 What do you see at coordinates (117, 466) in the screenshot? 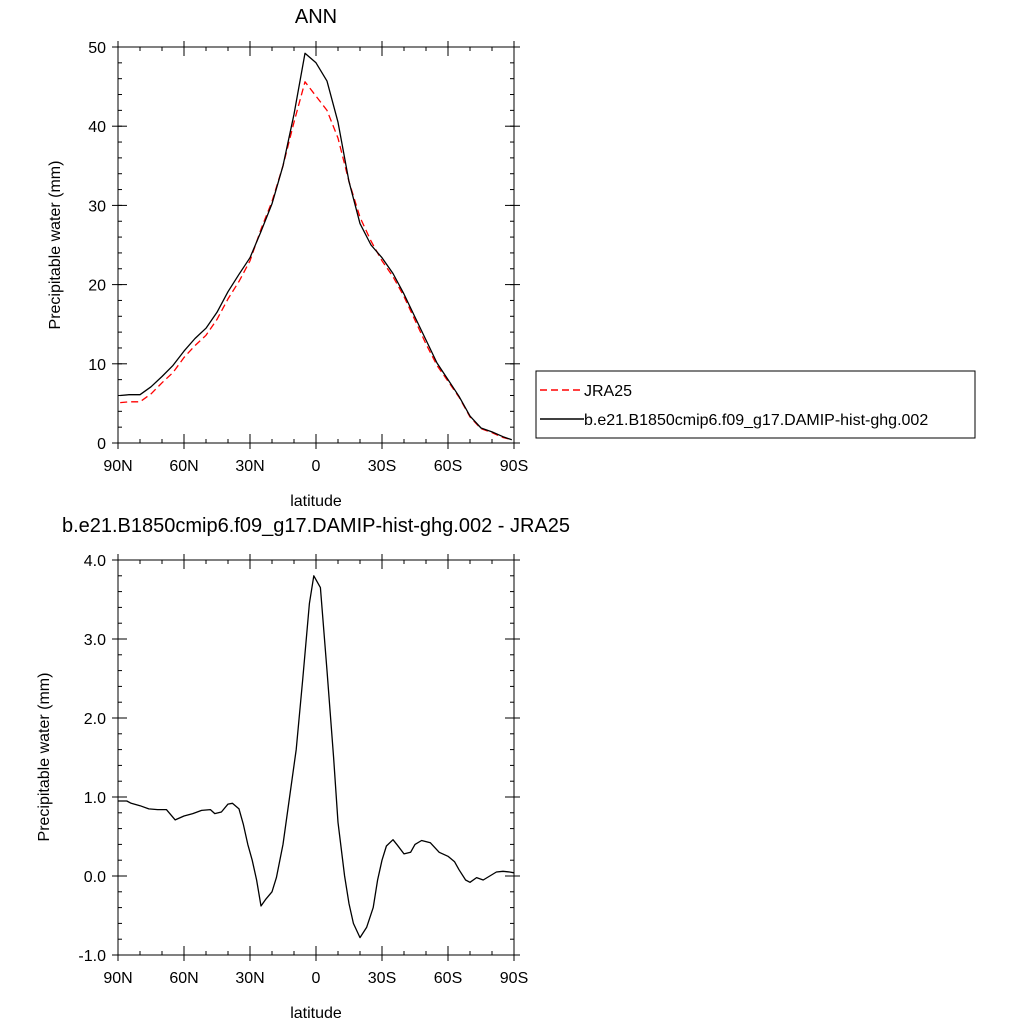
I see `top-x-tick-label: 90N` at bounding box center [117, 466].